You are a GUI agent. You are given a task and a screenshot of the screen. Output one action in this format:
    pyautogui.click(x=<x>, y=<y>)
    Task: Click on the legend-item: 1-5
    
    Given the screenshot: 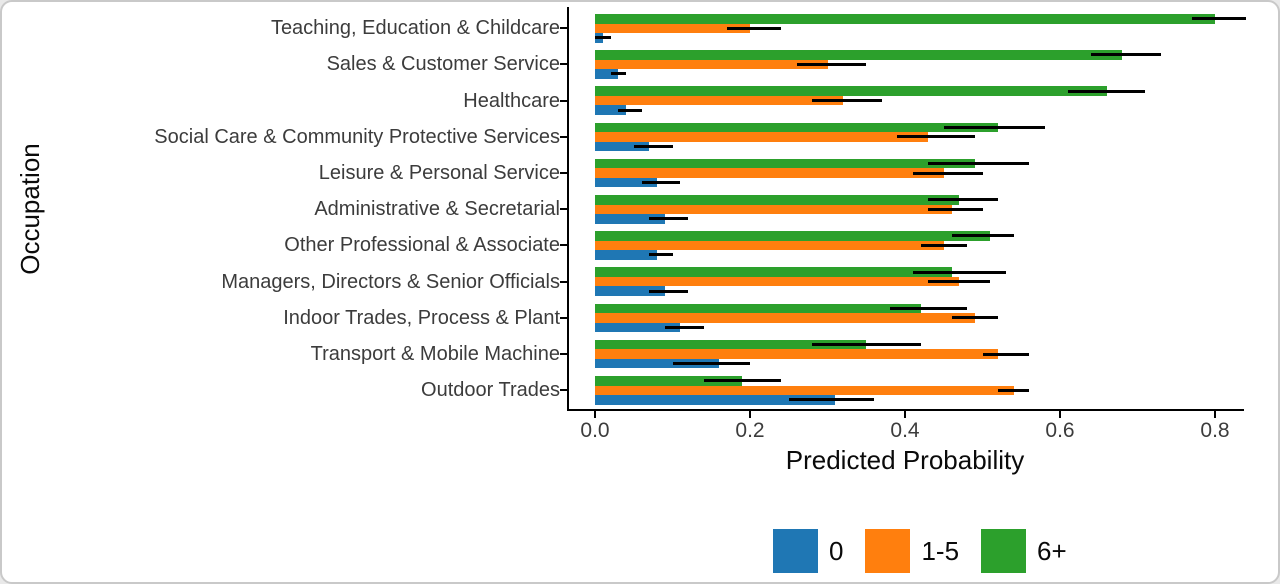 What is the action you would take?
    pyautogui.click(x=912, y=551)
    